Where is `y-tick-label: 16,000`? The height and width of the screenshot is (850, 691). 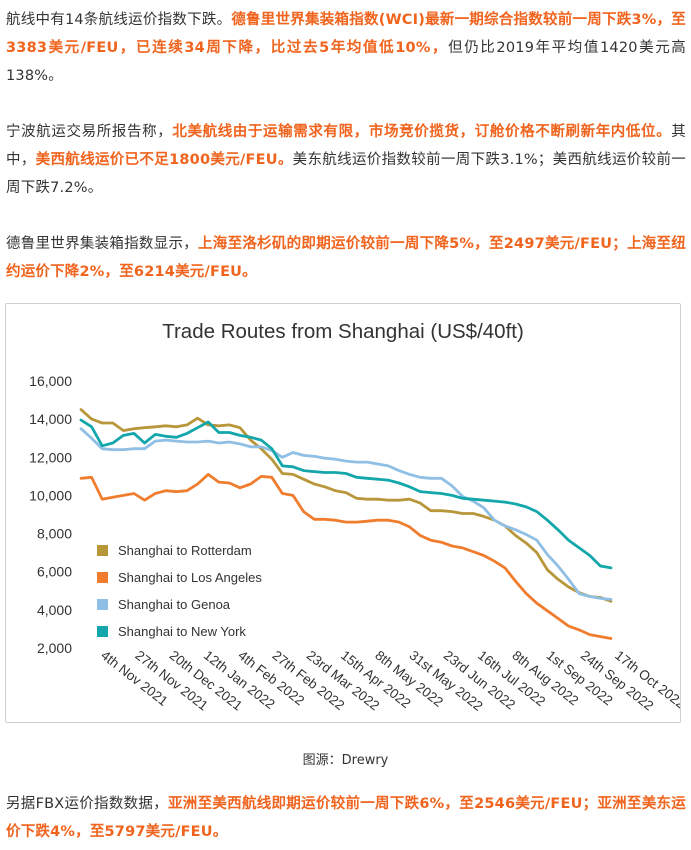 y-tick-label: 16,000 is located at coordinates (50, 381).